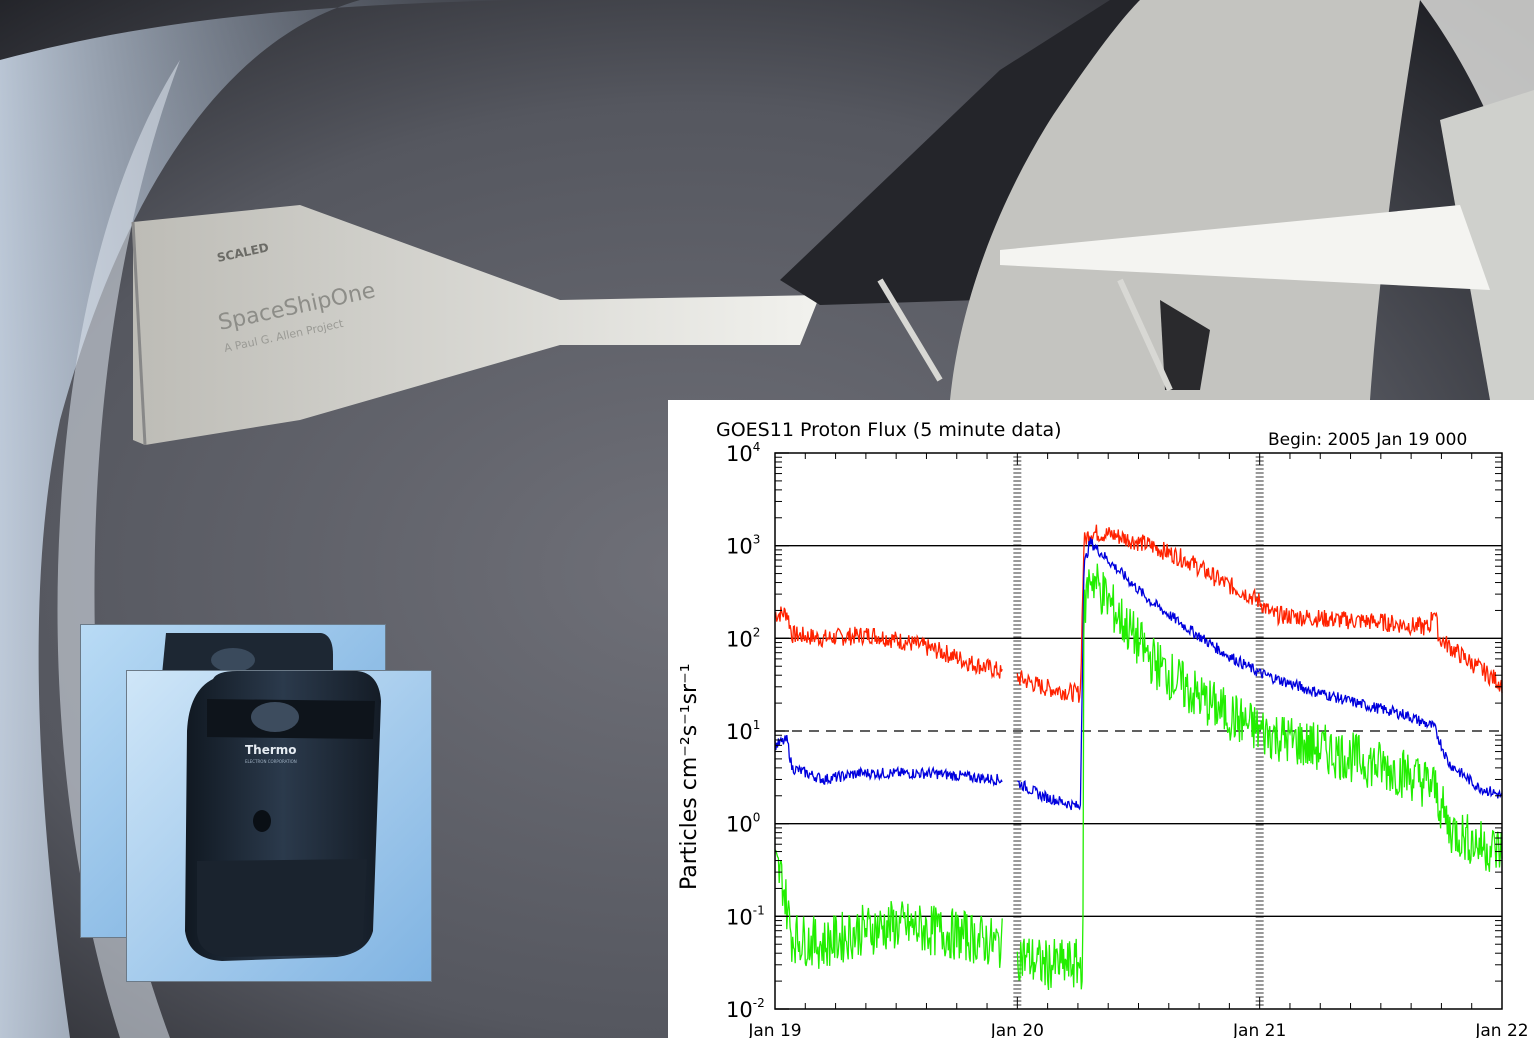 The image size is (1534, 1038). I want to click on y-tick-label: 10¹, so click(743, 731).